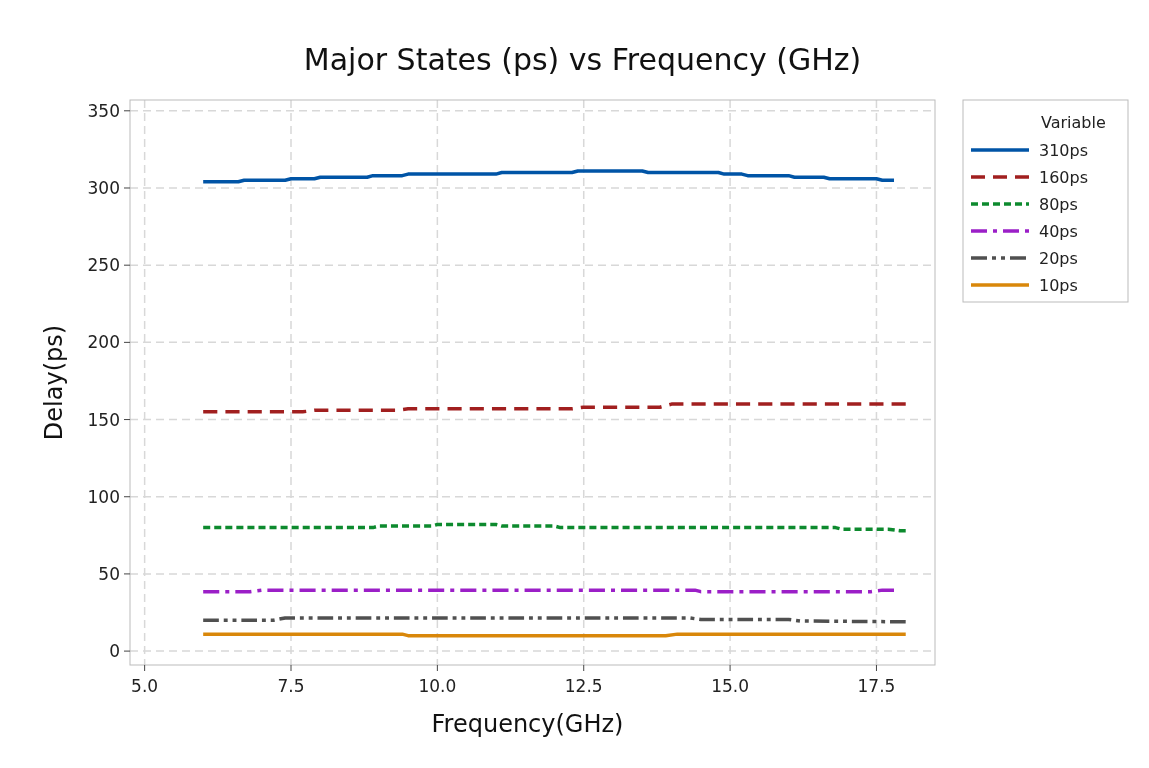 The image size is (1149, 768). I want to click on y-tick-label: 250, so click(103, 265).